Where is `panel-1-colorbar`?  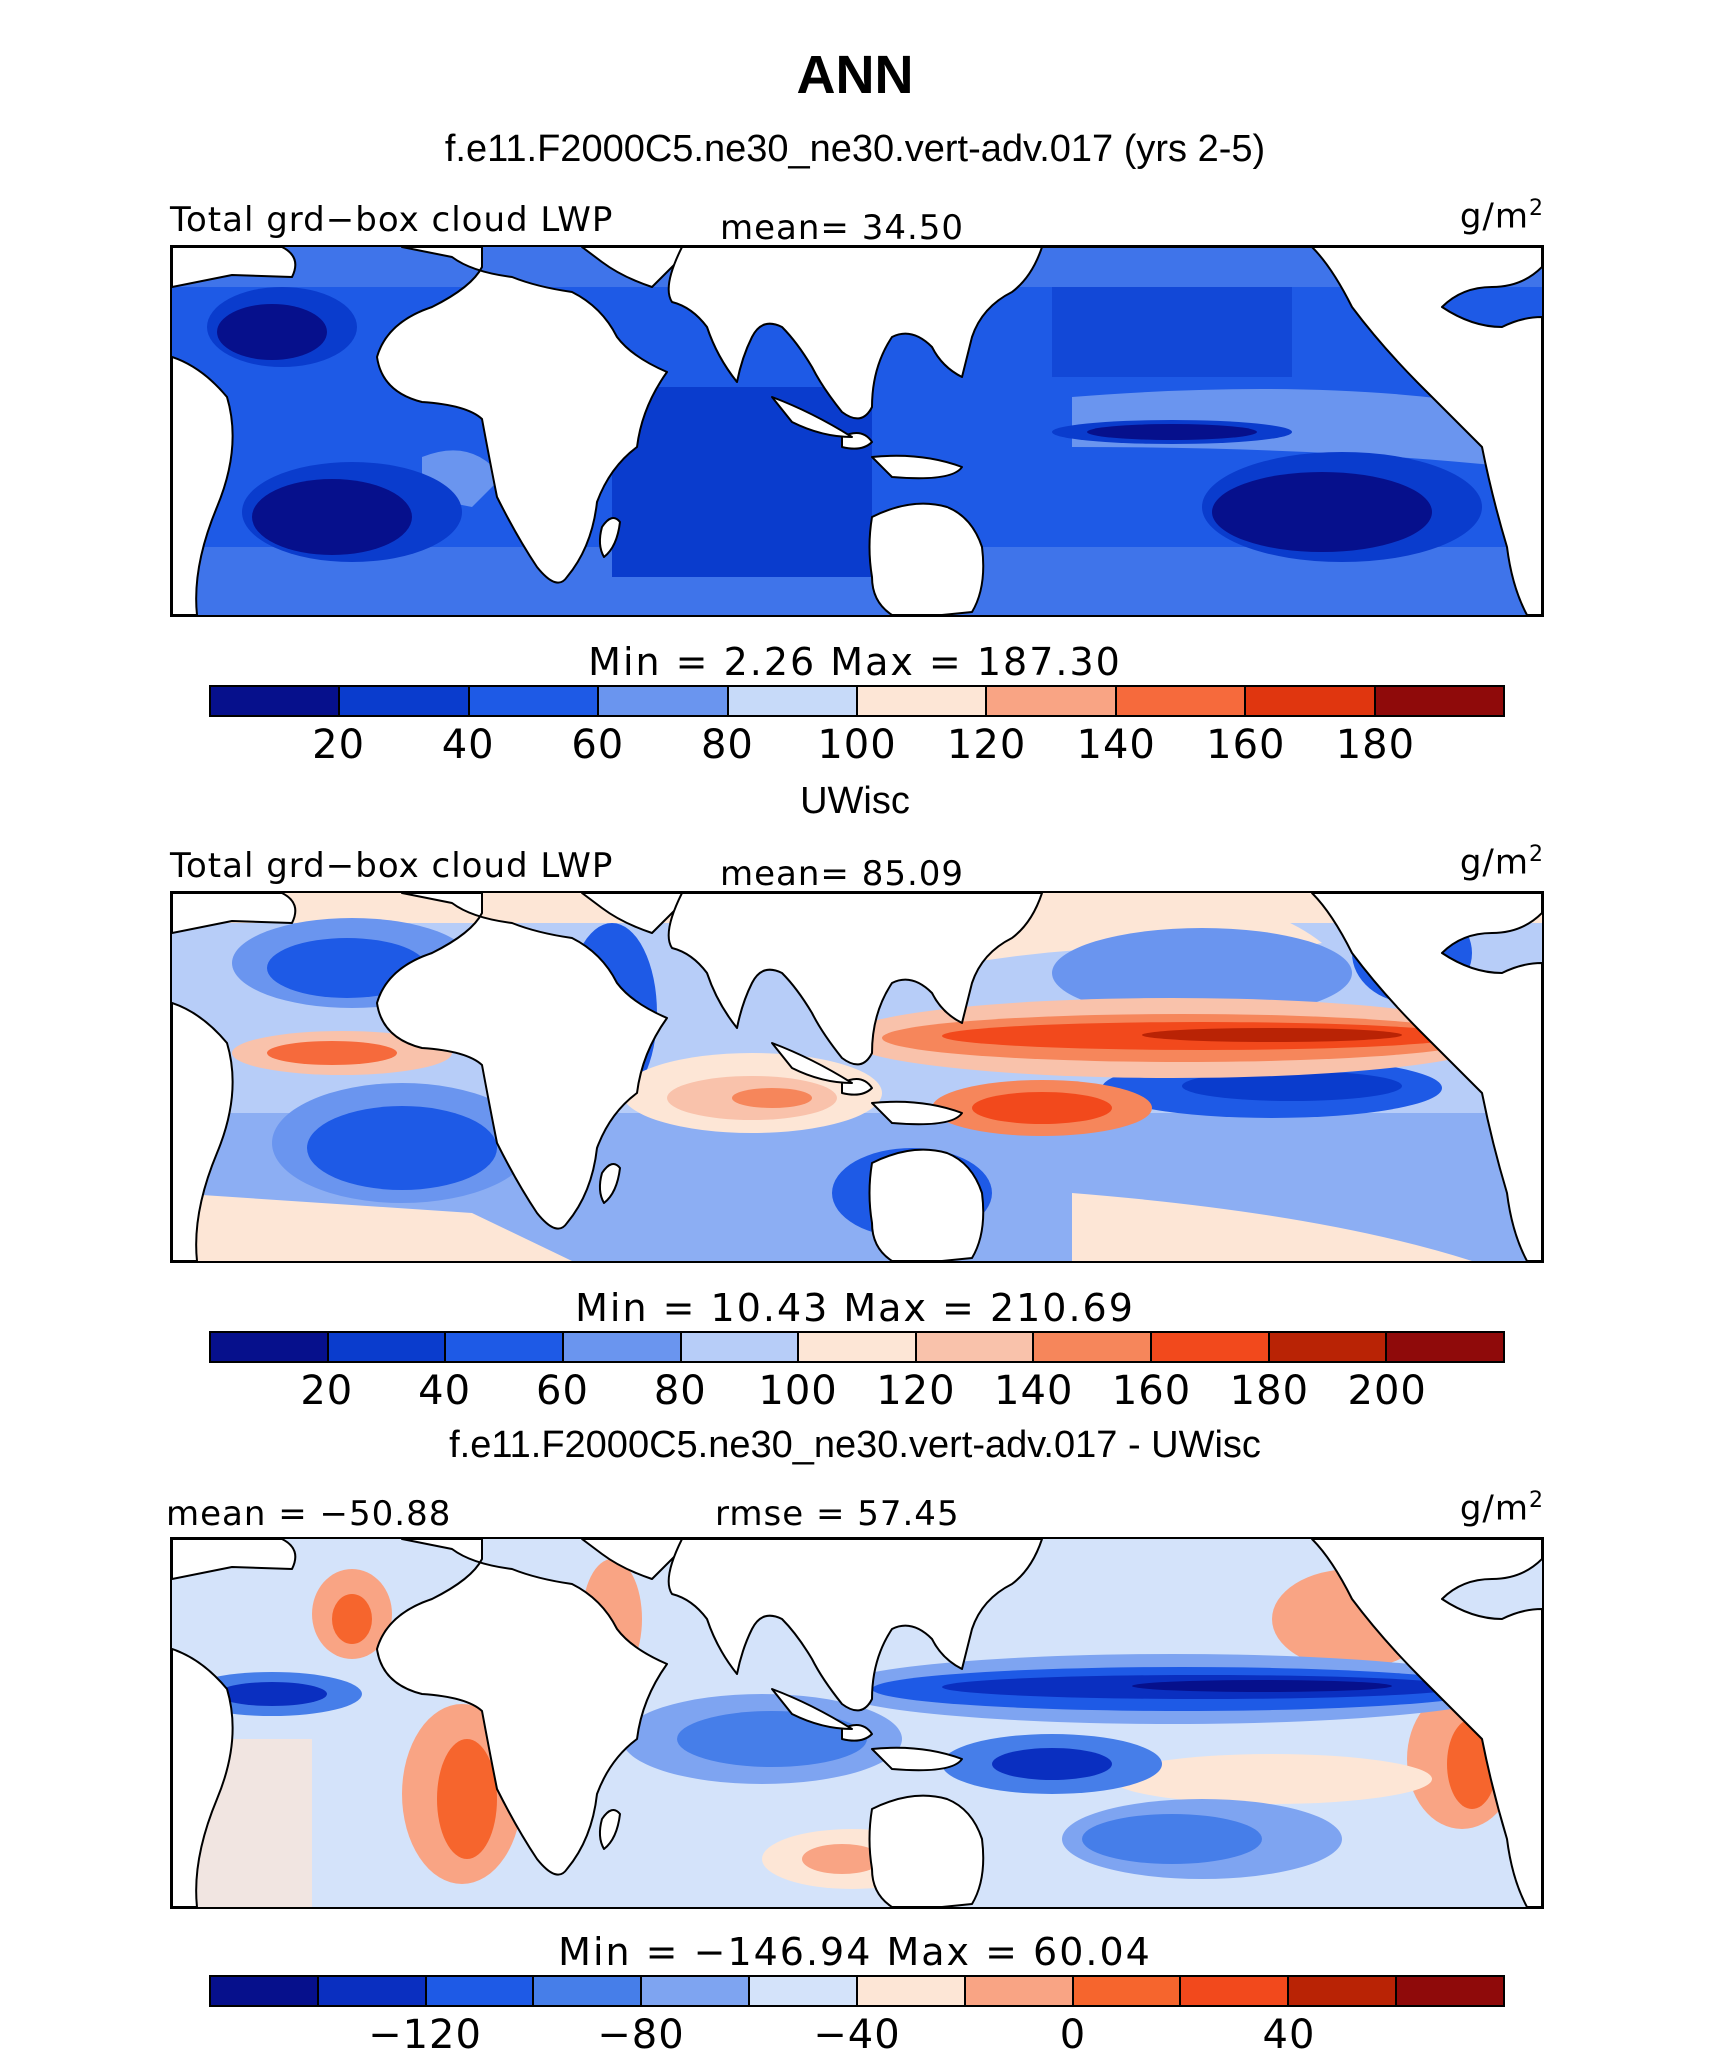 panel-1-colorbar is located at coordinates (857, 701).